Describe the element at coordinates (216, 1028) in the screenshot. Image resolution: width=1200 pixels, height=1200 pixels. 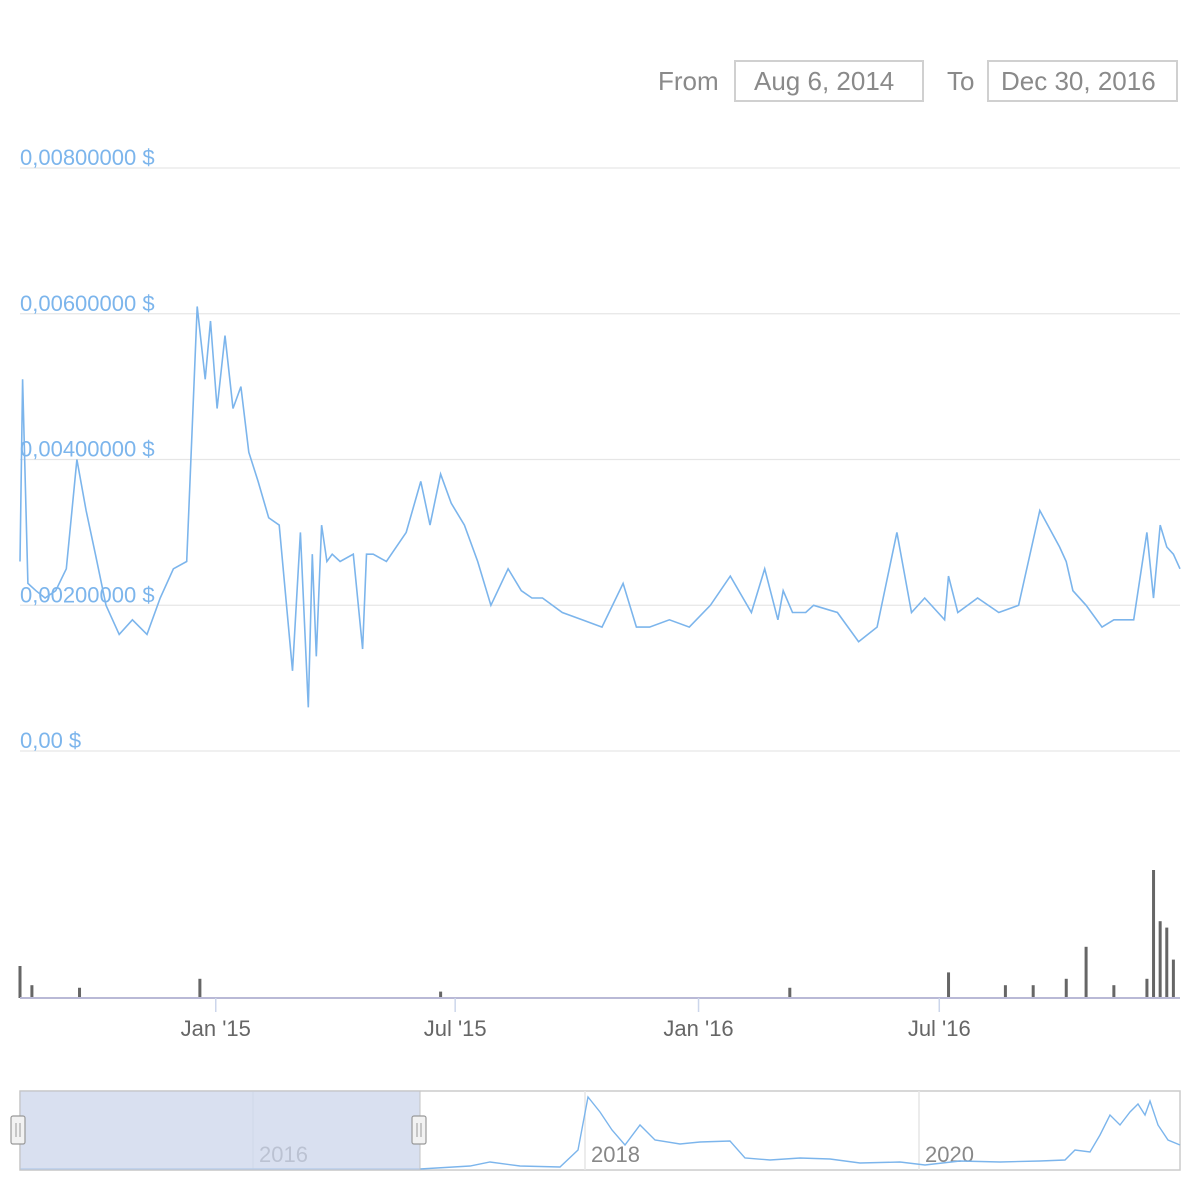
I see `x-tick-label: Jan '15` at that location.